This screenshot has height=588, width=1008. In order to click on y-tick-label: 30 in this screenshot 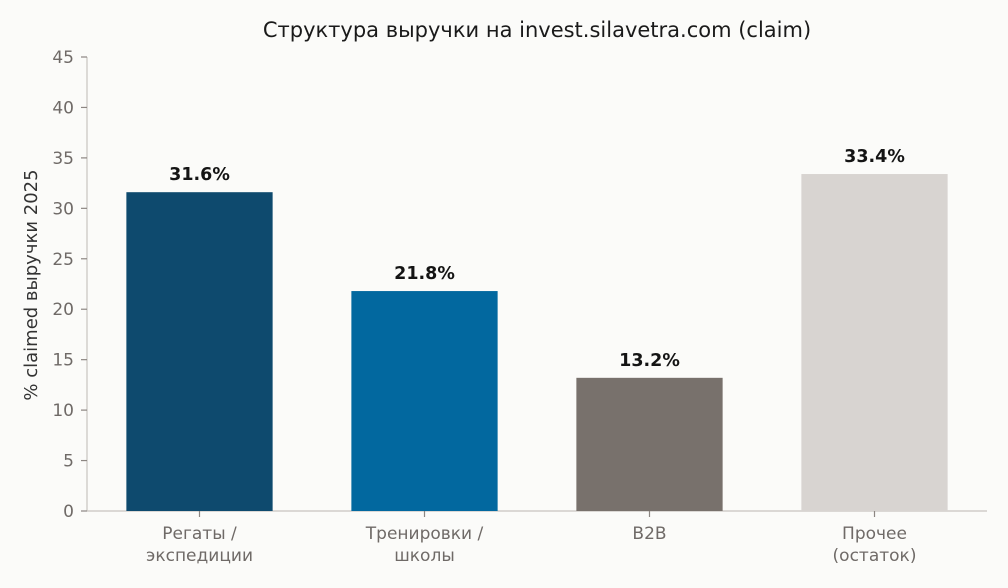, I will do `click(63, 209)`.